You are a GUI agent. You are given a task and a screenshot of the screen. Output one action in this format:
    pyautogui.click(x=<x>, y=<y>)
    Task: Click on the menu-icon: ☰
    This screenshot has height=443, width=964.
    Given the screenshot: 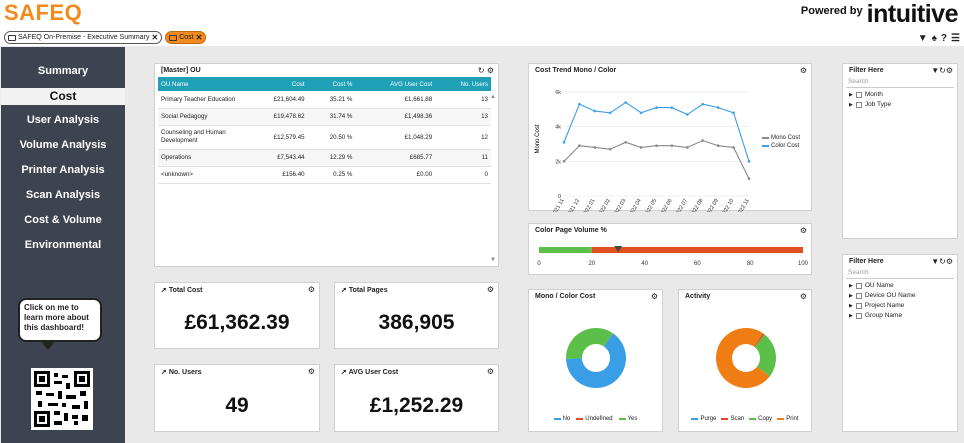 What is the action you would take?
    pyautogui.click(x=955, y=38)
    